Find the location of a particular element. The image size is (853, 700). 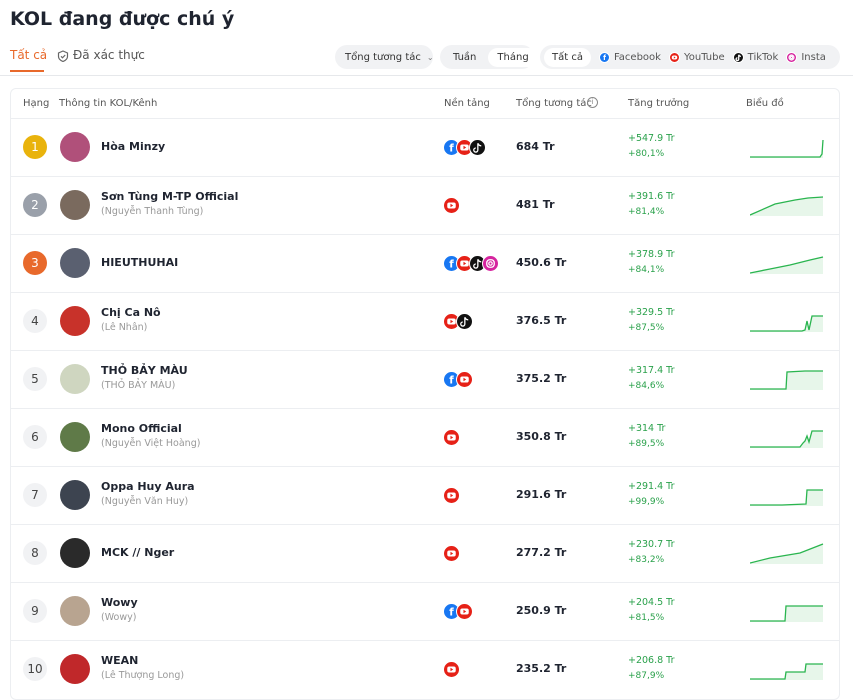

platform-option: TikTok is located at coordinates (755, 57).